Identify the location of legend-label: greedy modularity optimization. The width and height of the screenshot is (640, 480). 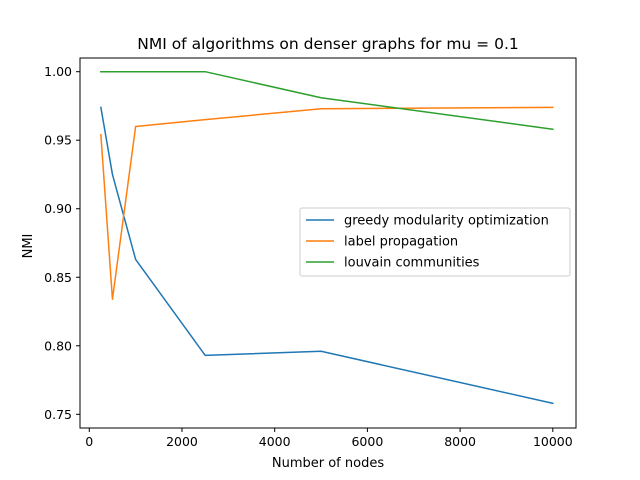
(446, 221).